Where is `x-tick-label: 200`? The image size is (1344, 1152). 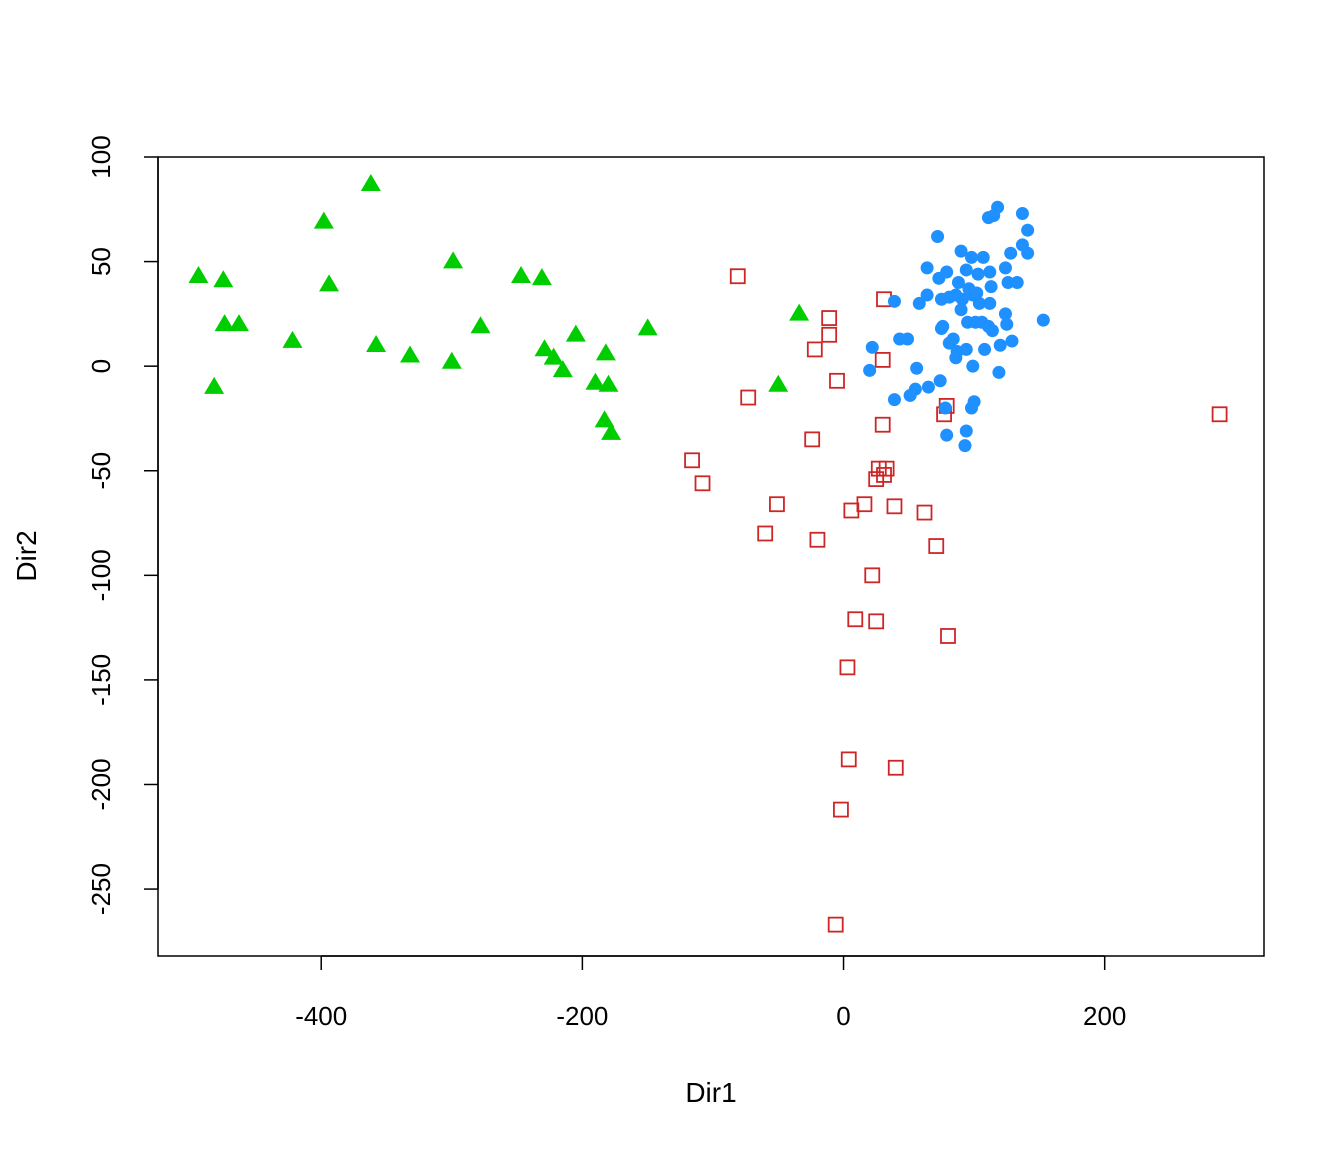 x-tick-label: 200 is located at coordinates (1104, 1016).